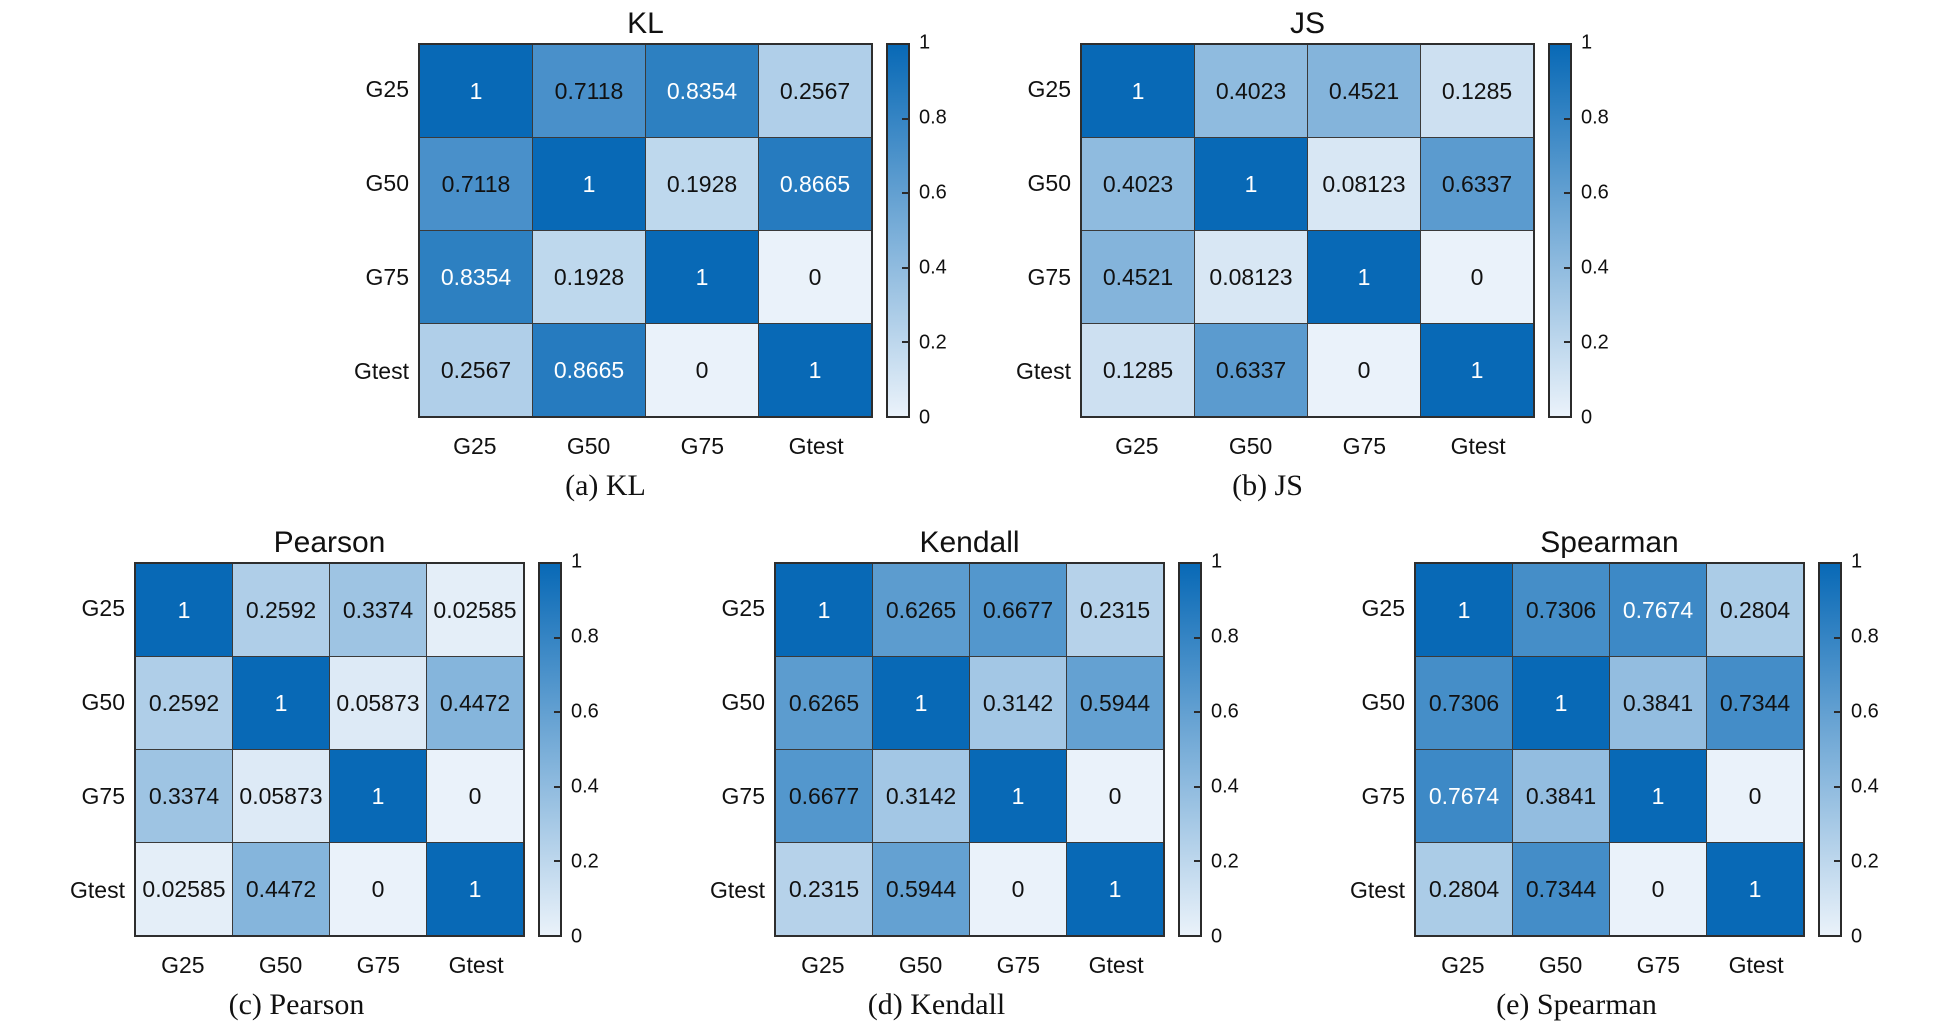 This screenshot has height=1028, width=1960. I want to click on subfigure-caption: (a) KL, so click(605, 485).